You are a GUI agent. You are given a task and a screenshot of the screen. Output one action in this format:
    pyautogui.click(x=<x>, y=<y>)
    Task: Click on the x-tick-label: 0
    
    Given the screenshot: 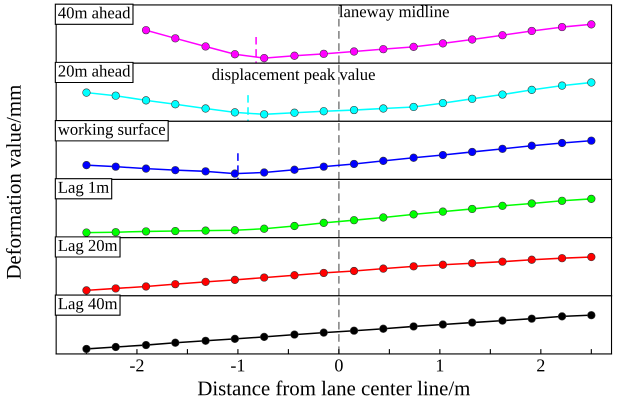 What is the action you would take?
    pyautogui.click(x=339, y=365)
    